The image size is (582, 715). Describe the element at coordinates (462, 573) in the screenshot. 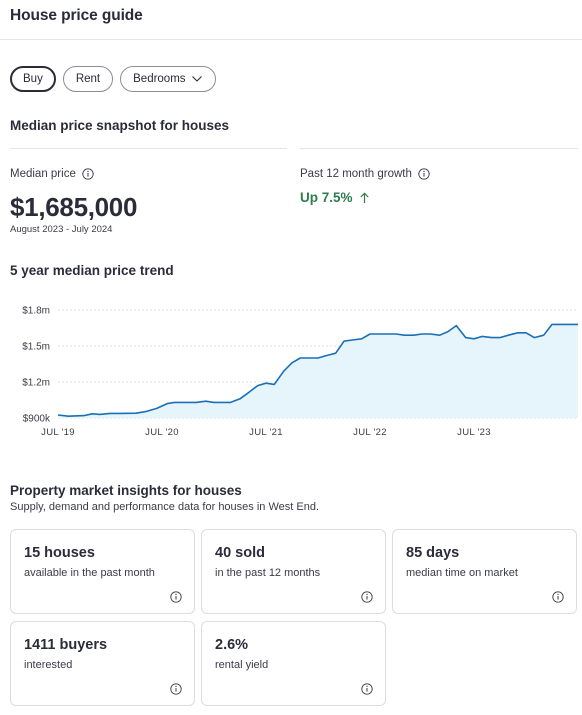

I see `insight-desc: median time on market` at that location.